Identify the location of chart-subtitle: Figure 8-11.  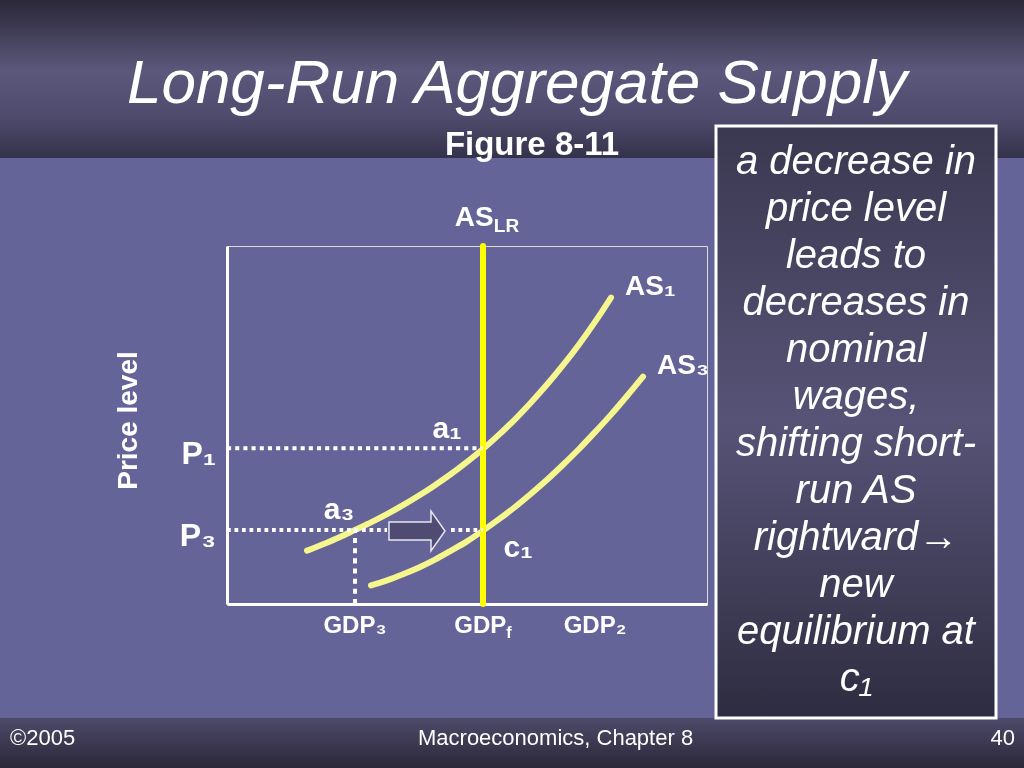
(532, 143).